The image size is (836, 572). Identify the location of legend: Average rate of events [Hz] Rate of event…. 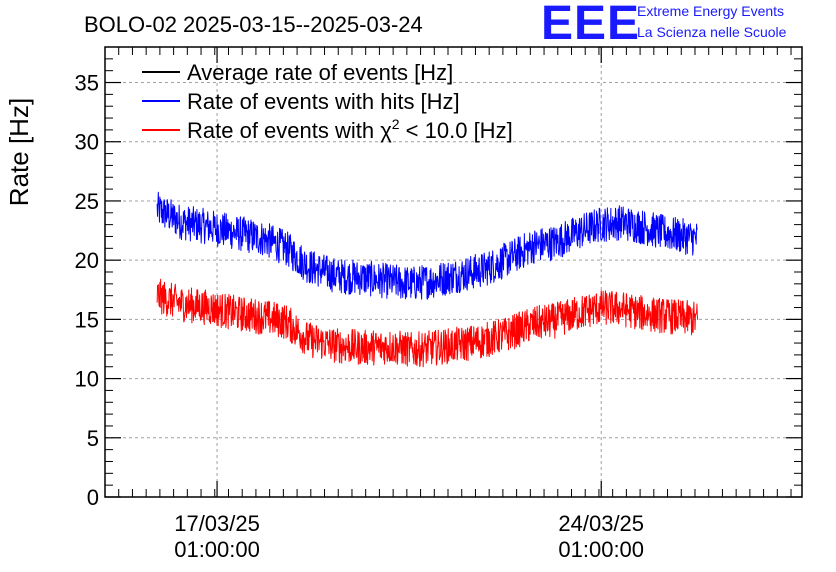
(327, 101).